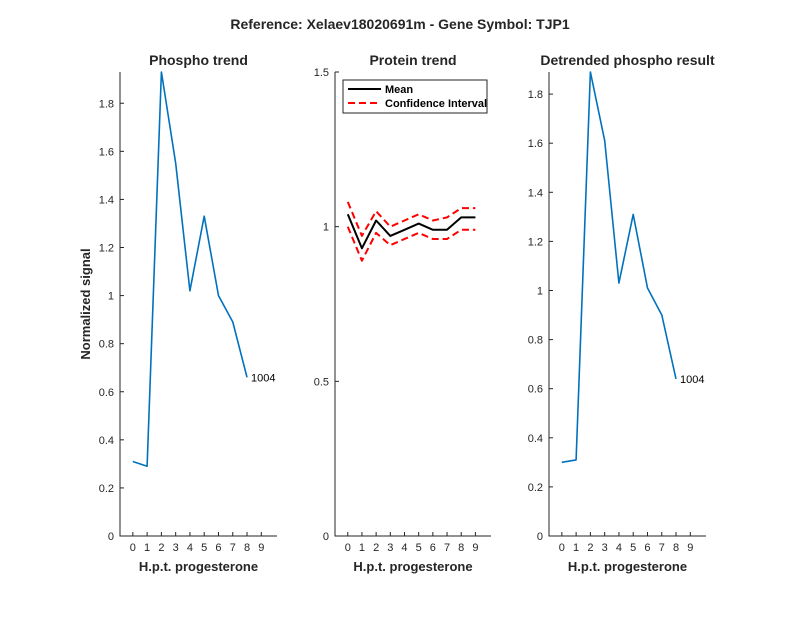 The width and height of the screenshot is (800, 618). What do you see at coordinates (321, 73) in the screenshot?
I see `y-tick-label: 1.5` at bounding box center [321, 73].